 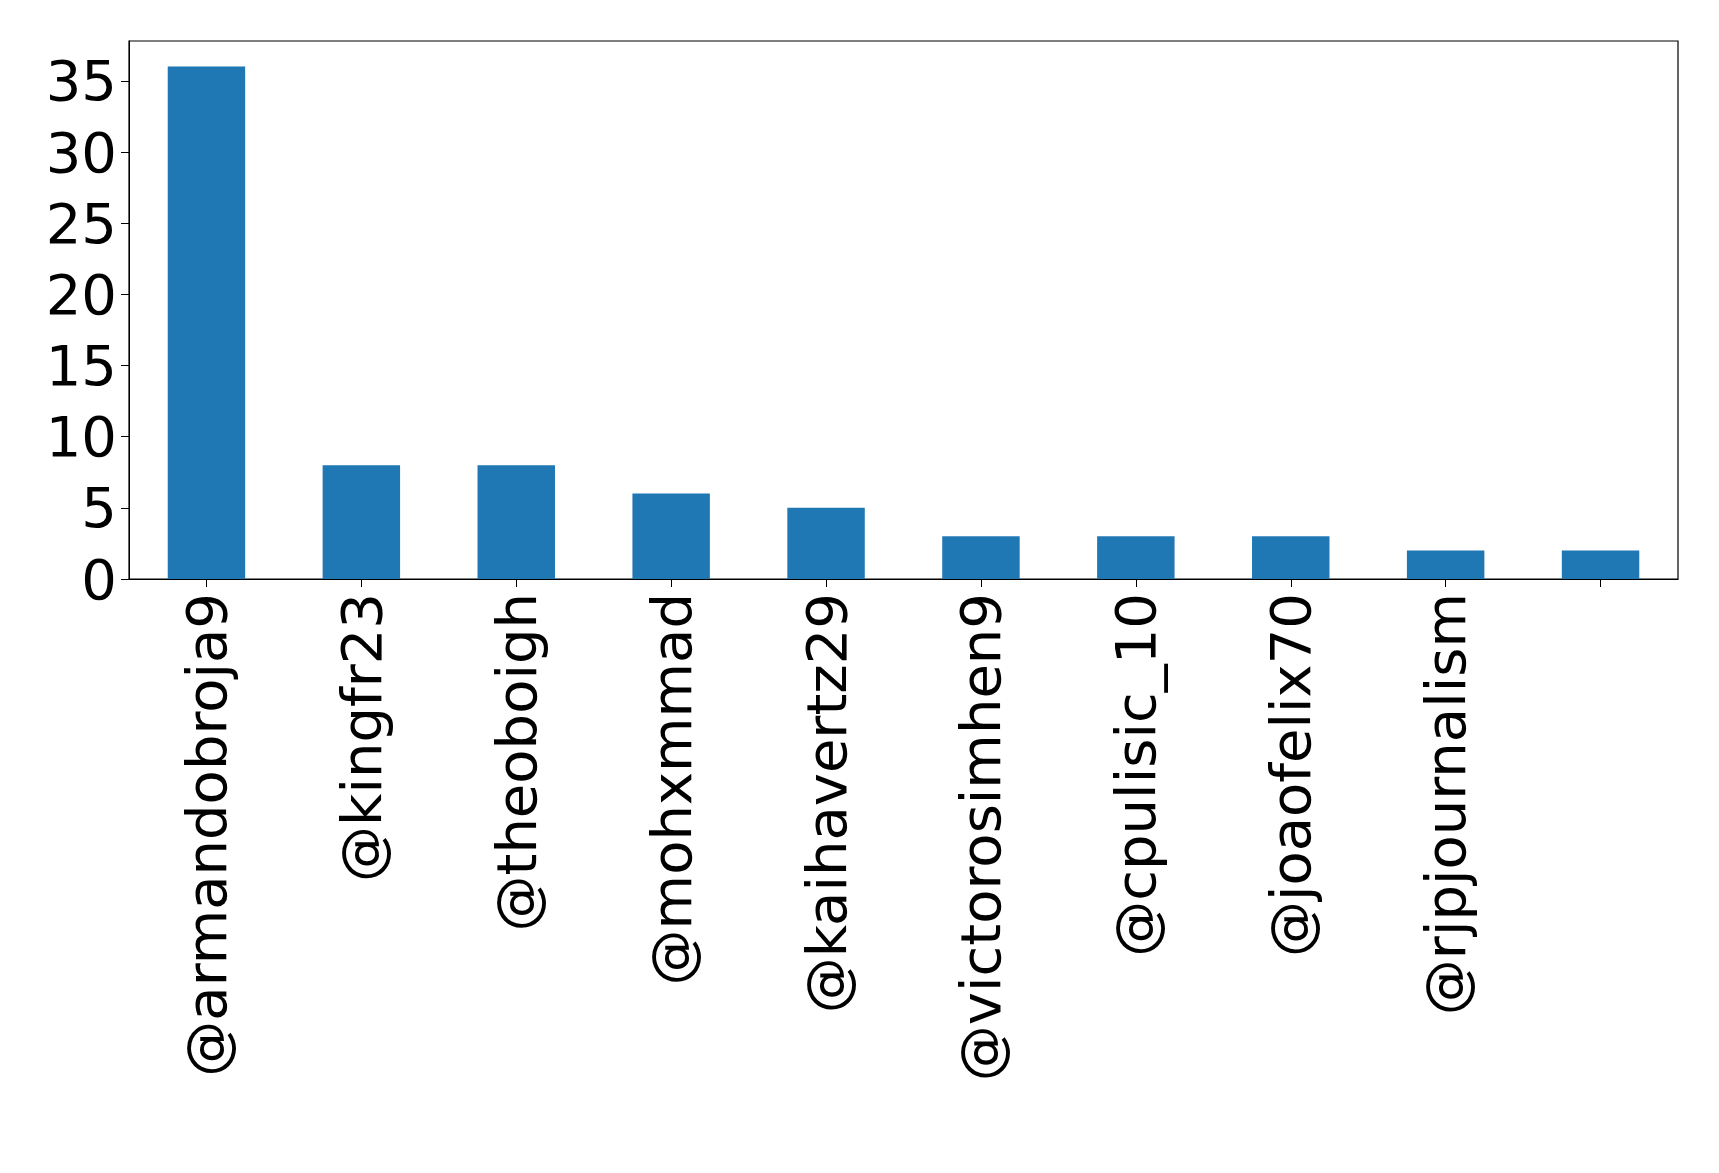 I want to click on x-tick-label: @armandobroja9, so click(x=206, y=835).